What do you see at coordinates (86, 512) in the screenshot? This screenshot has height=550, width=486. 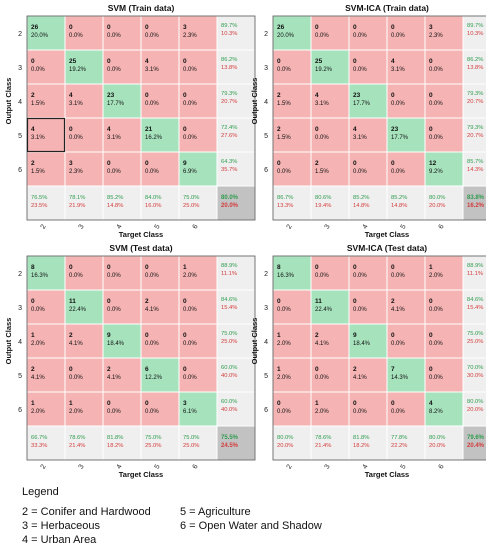 I see `legend-item-2: 2 = Conifer and Hardwood` at bounding box center [86, 512].